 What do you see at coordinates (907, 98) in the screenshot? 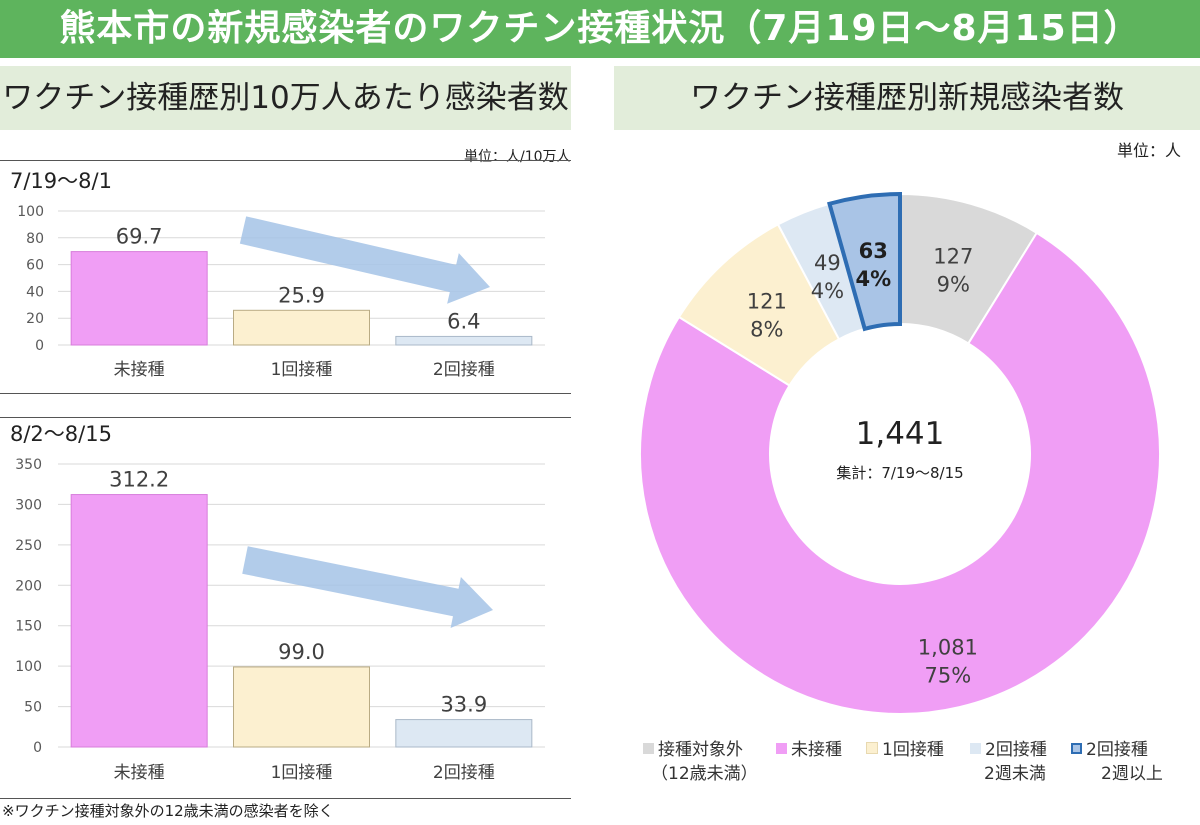
I see `right-chart-header: ワクチン接種歴別新規感染者数` at bounding box center [907, 98].